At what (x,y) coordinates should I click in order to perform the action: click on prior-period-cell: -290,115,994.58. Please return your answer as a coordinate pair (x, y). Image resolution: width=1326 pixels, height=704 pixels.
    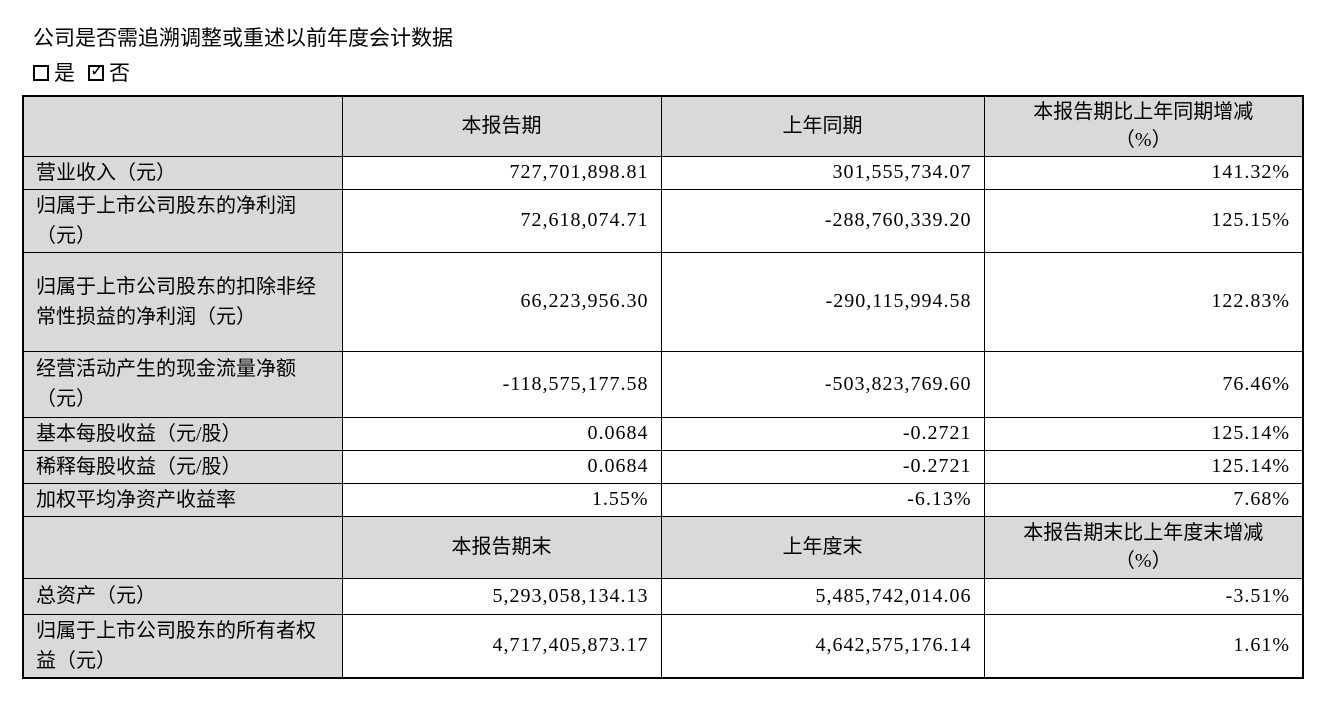
    Looking at the image, I should click on (822, 301).